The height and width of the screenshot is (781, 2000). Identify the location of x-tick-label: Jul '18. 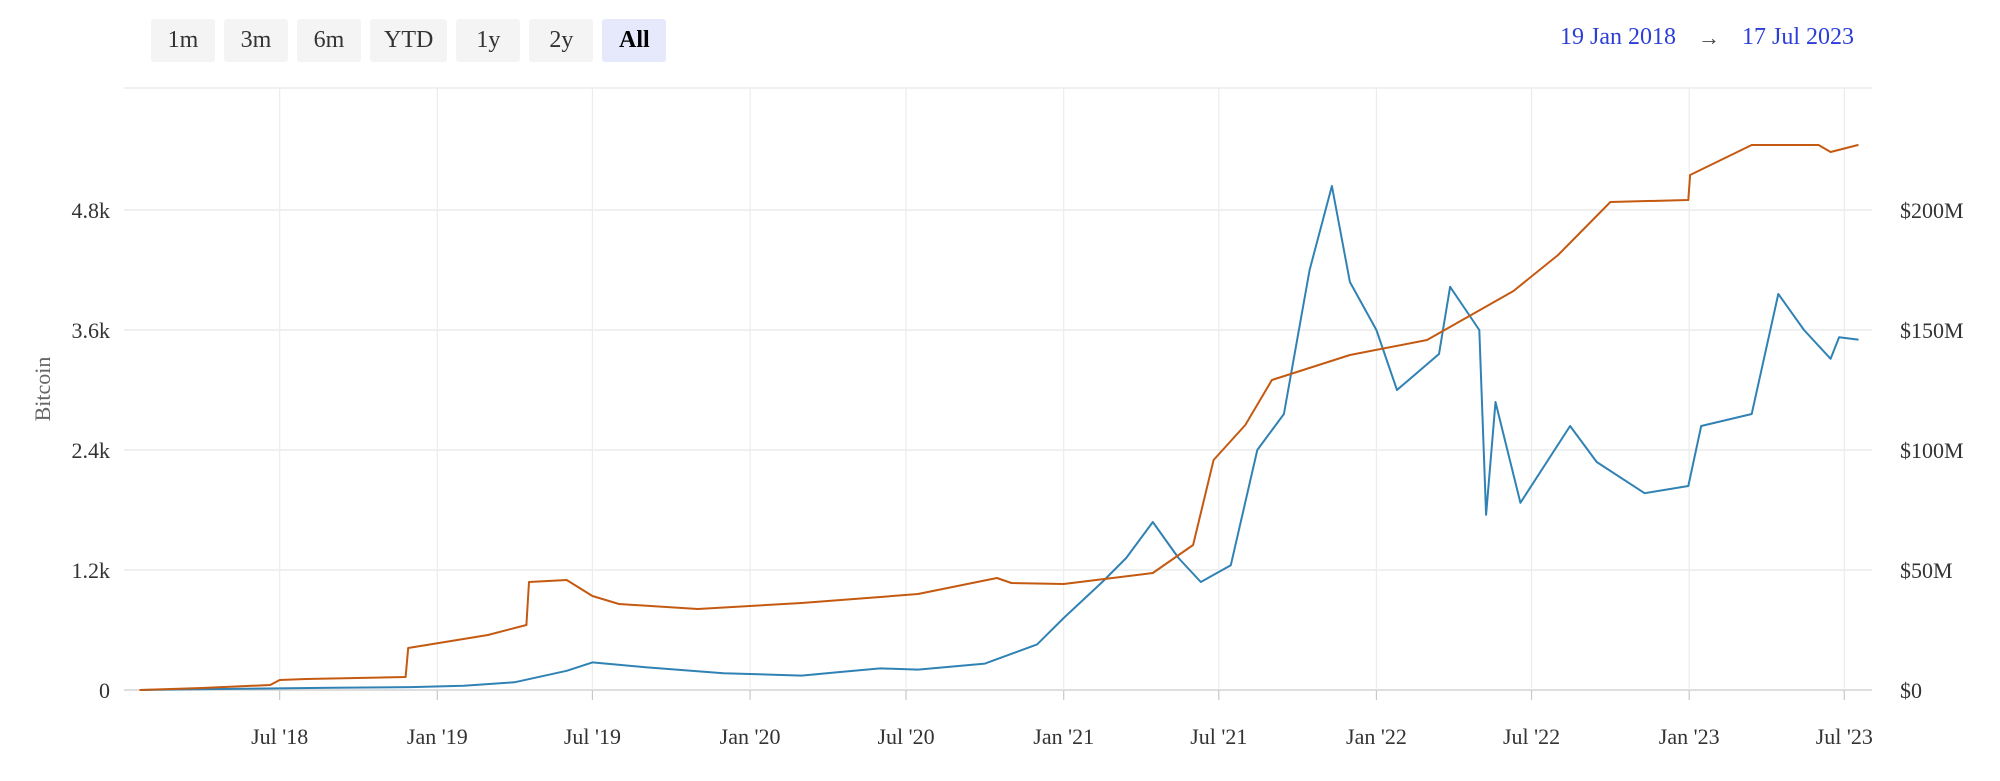
(279, 736).